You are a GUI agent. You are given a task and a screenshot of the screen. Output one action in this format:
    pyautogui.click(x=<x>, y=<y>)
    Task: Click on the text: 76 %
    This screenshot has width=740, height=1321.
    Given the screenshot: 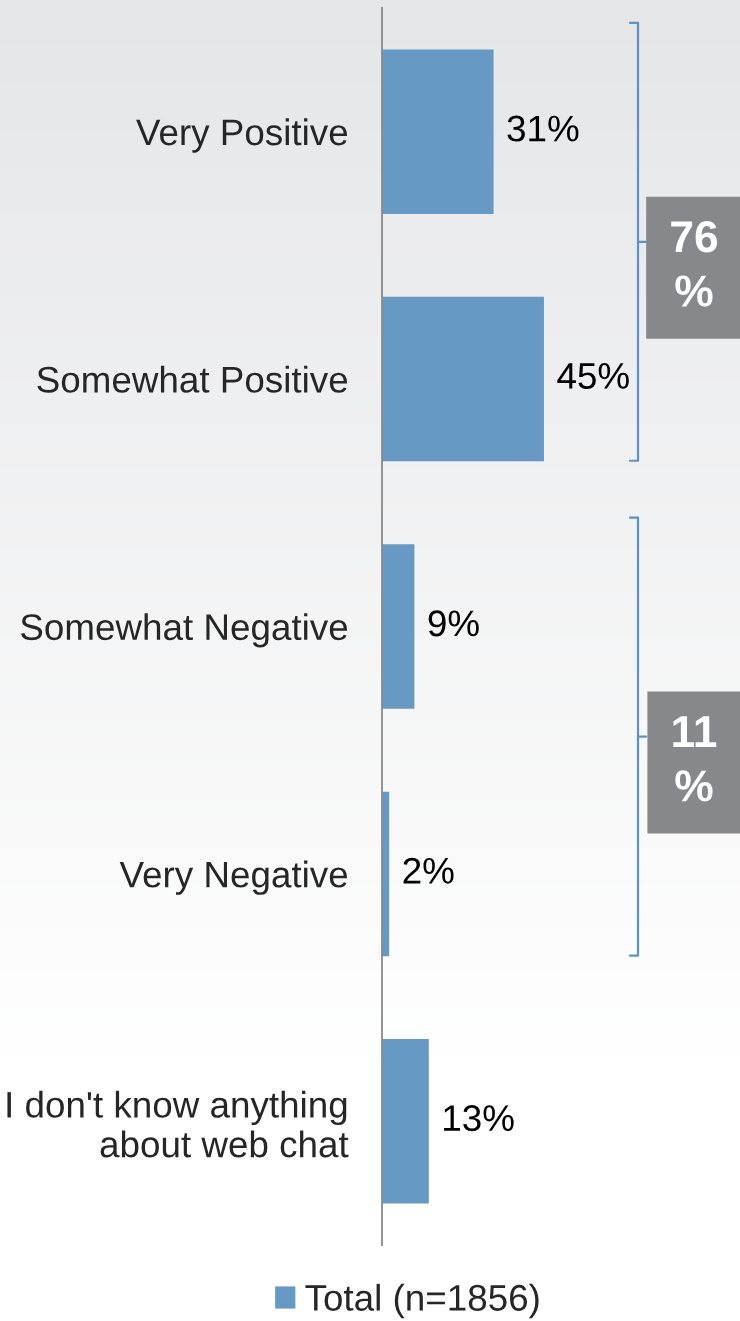 What is the action you would take?
    pyautogui.click(x=694, y=264)
    